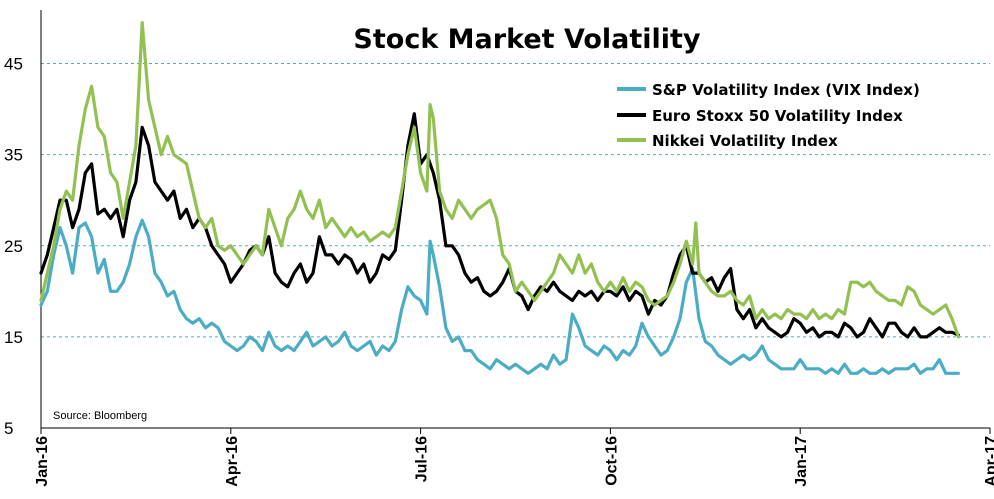  What do you see at coordinates (42, 461) in the screenshot?
I see `x-tick-label-jan-16: Jan-16` at bounding box center [42, 461].